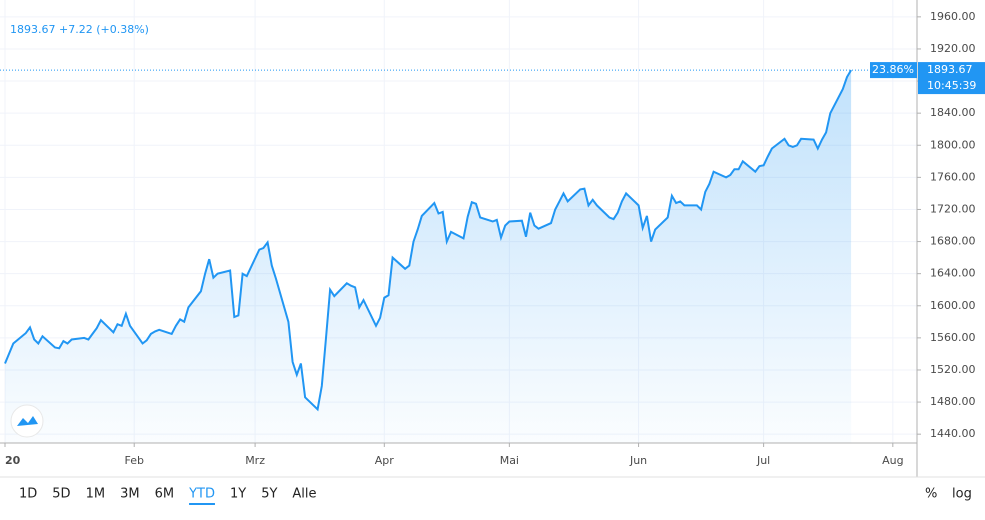 The width and height of the screenshot is (985, 520). What do you see at coordinates (962, 494) in the screenshot?
I see `scale-button: log` at bounding box center [962, 494].